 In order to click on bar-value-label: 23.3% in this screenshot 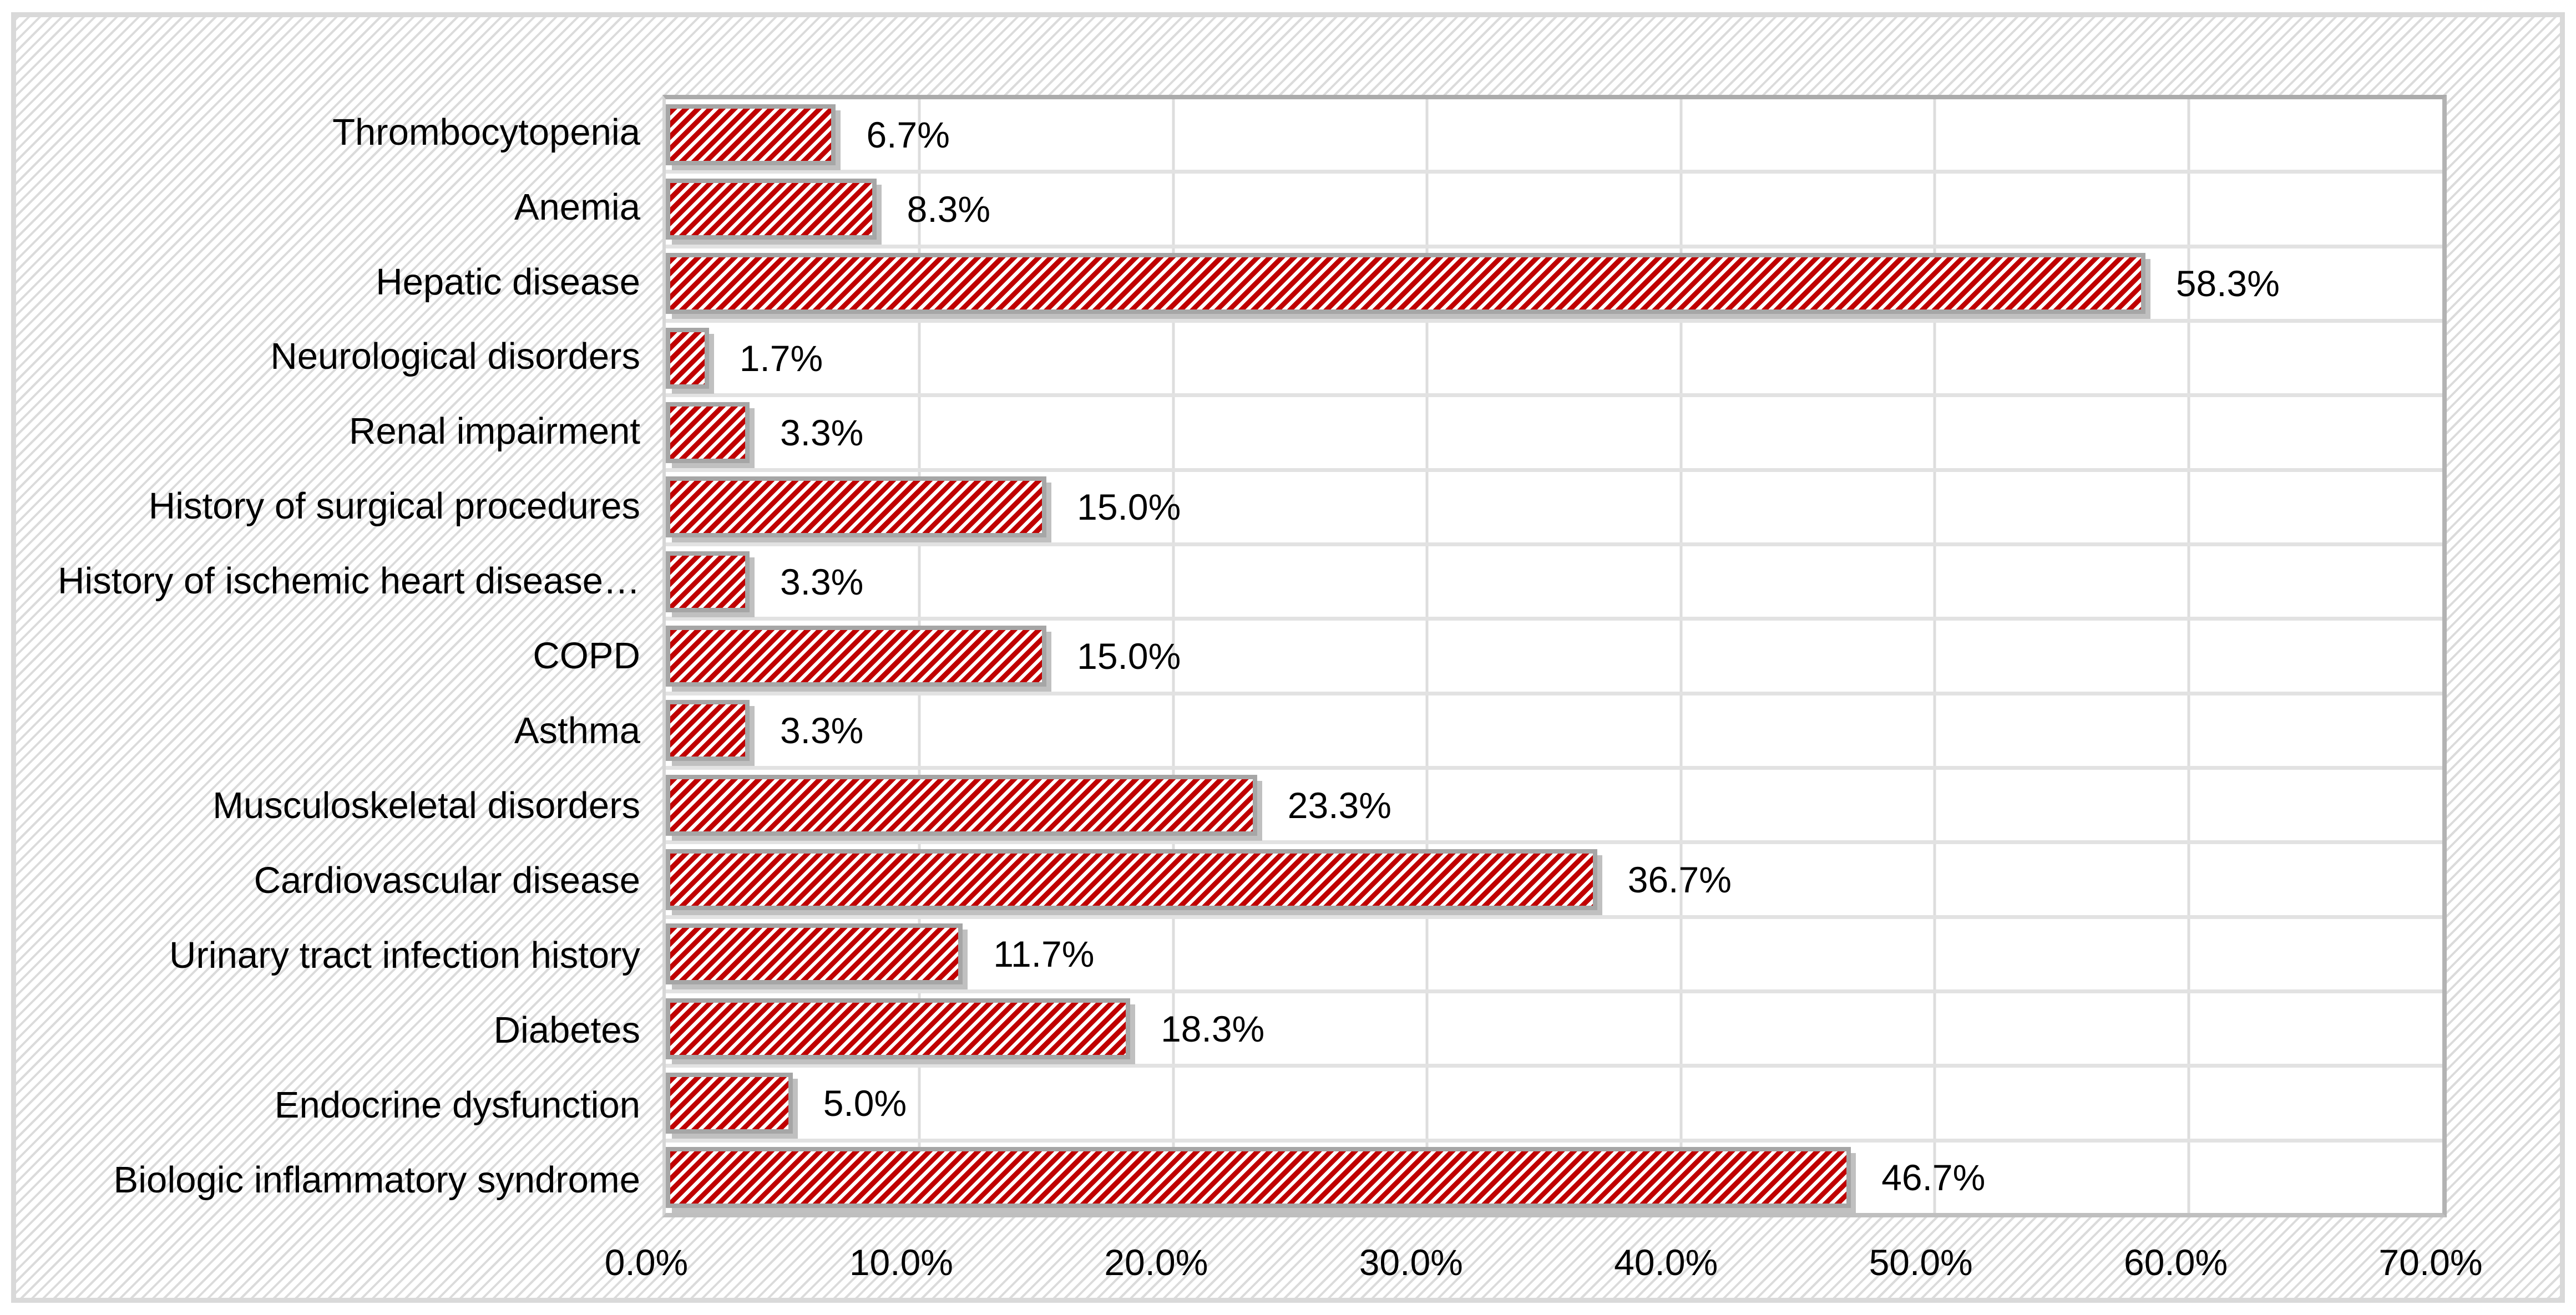, I will do `click(1339, 805)`.